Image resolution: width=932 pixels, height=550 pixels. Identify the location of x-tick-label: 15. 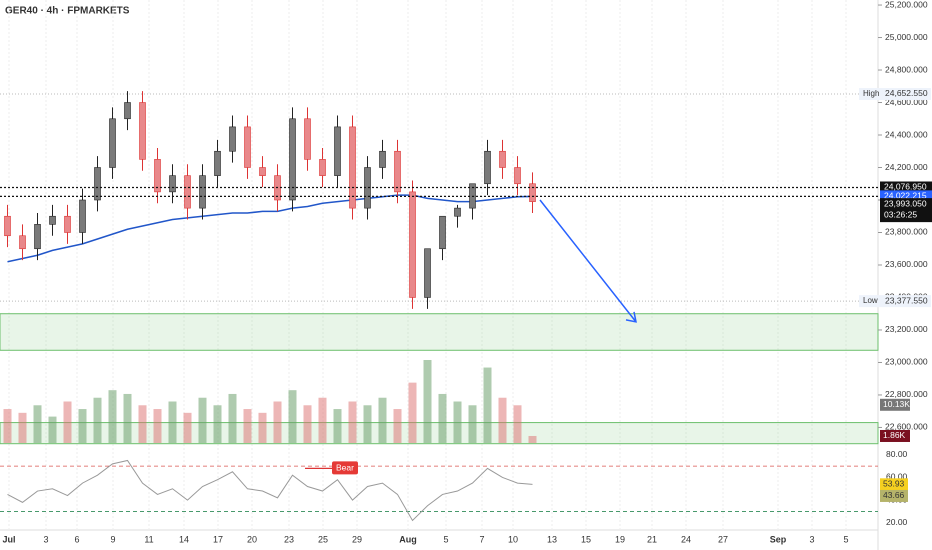
(586, 539).